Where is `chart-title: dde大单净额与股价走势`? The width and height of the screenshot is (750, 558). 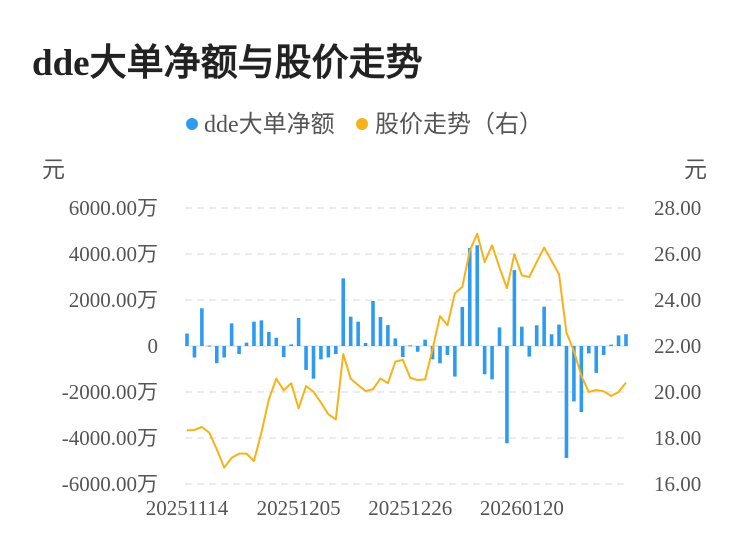 chart-title: dde大单净额与股价走势 is located at coordinates (227, 63).